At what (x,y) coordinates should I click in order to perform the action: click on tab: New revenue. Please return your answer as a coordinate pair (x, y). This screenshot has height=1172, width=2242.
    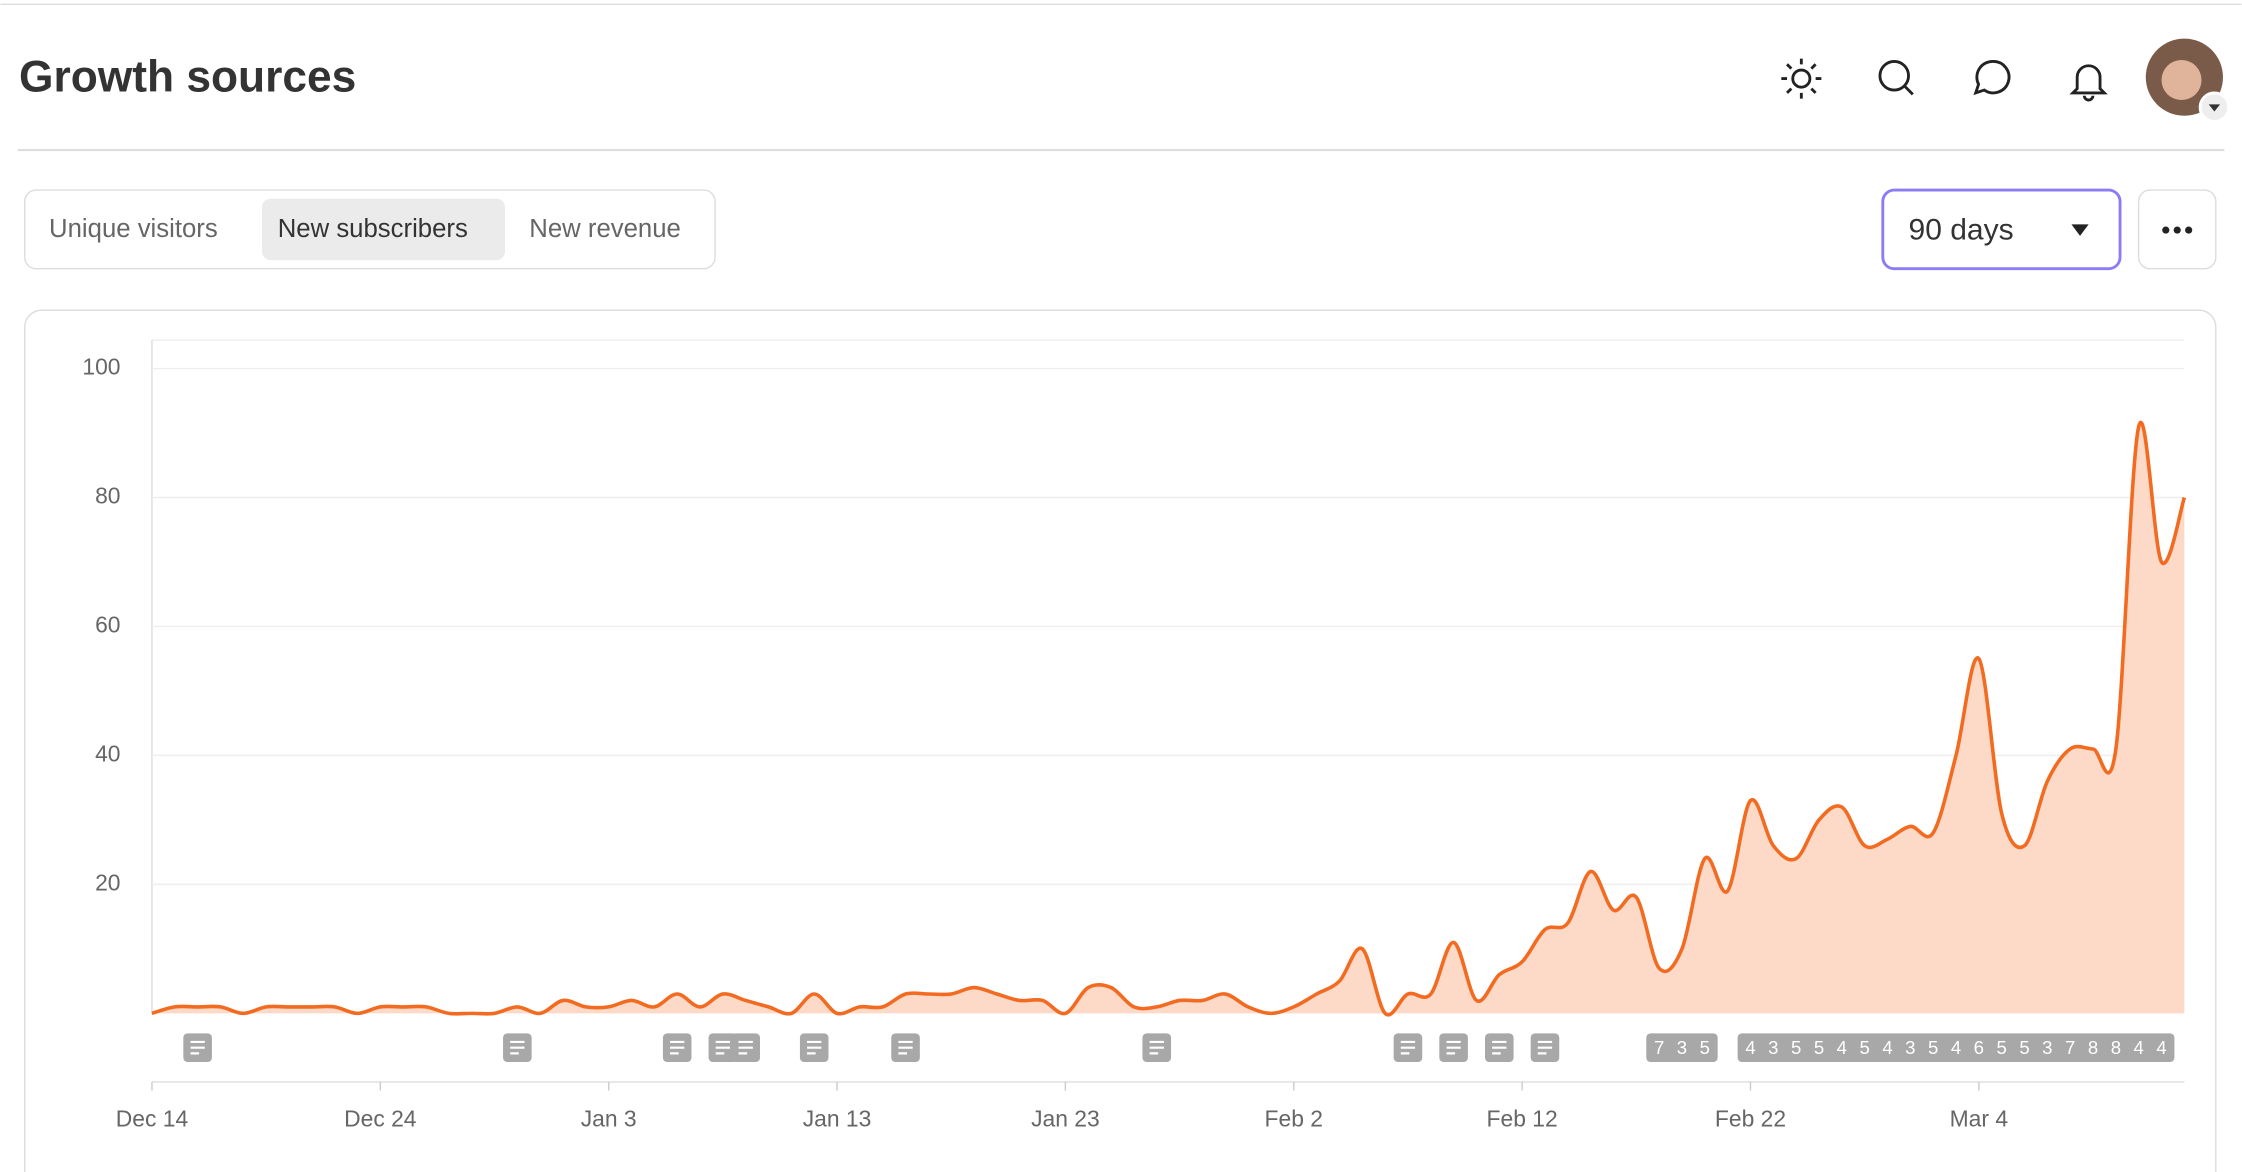
    Looking at the image, I should click on (605, 229).